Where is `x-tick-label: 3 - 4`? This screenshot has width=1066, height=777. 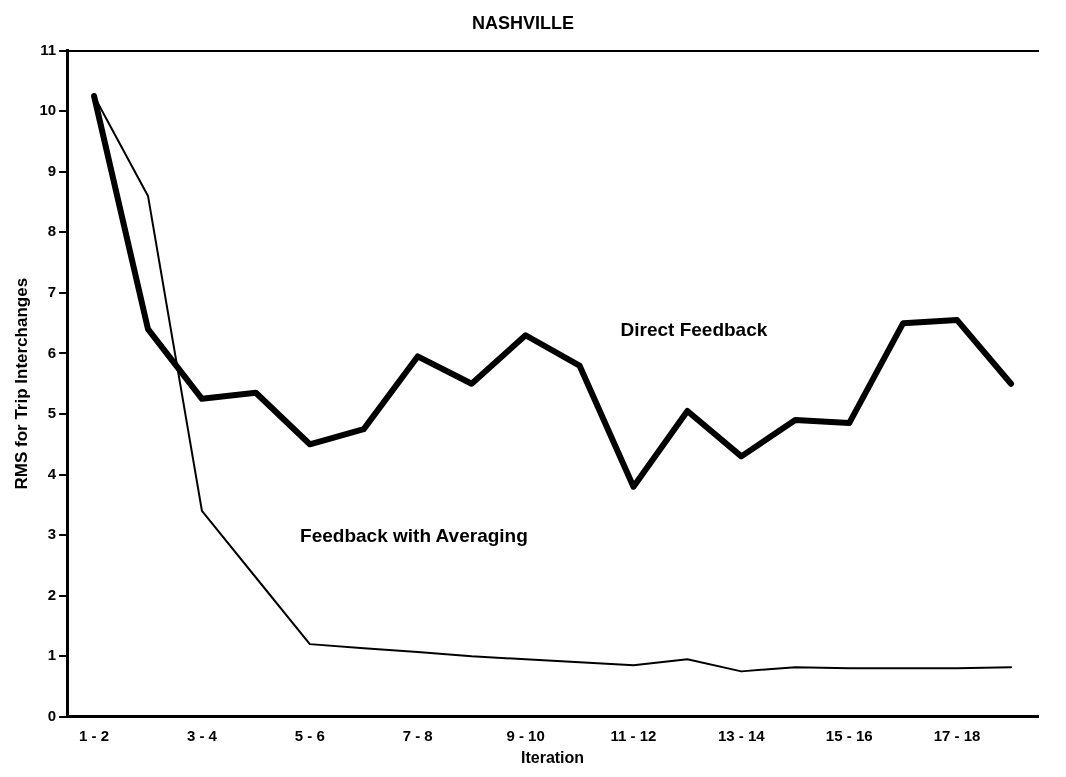
x-tick-label: 3 - 4 is located at coordinates (202, 735).